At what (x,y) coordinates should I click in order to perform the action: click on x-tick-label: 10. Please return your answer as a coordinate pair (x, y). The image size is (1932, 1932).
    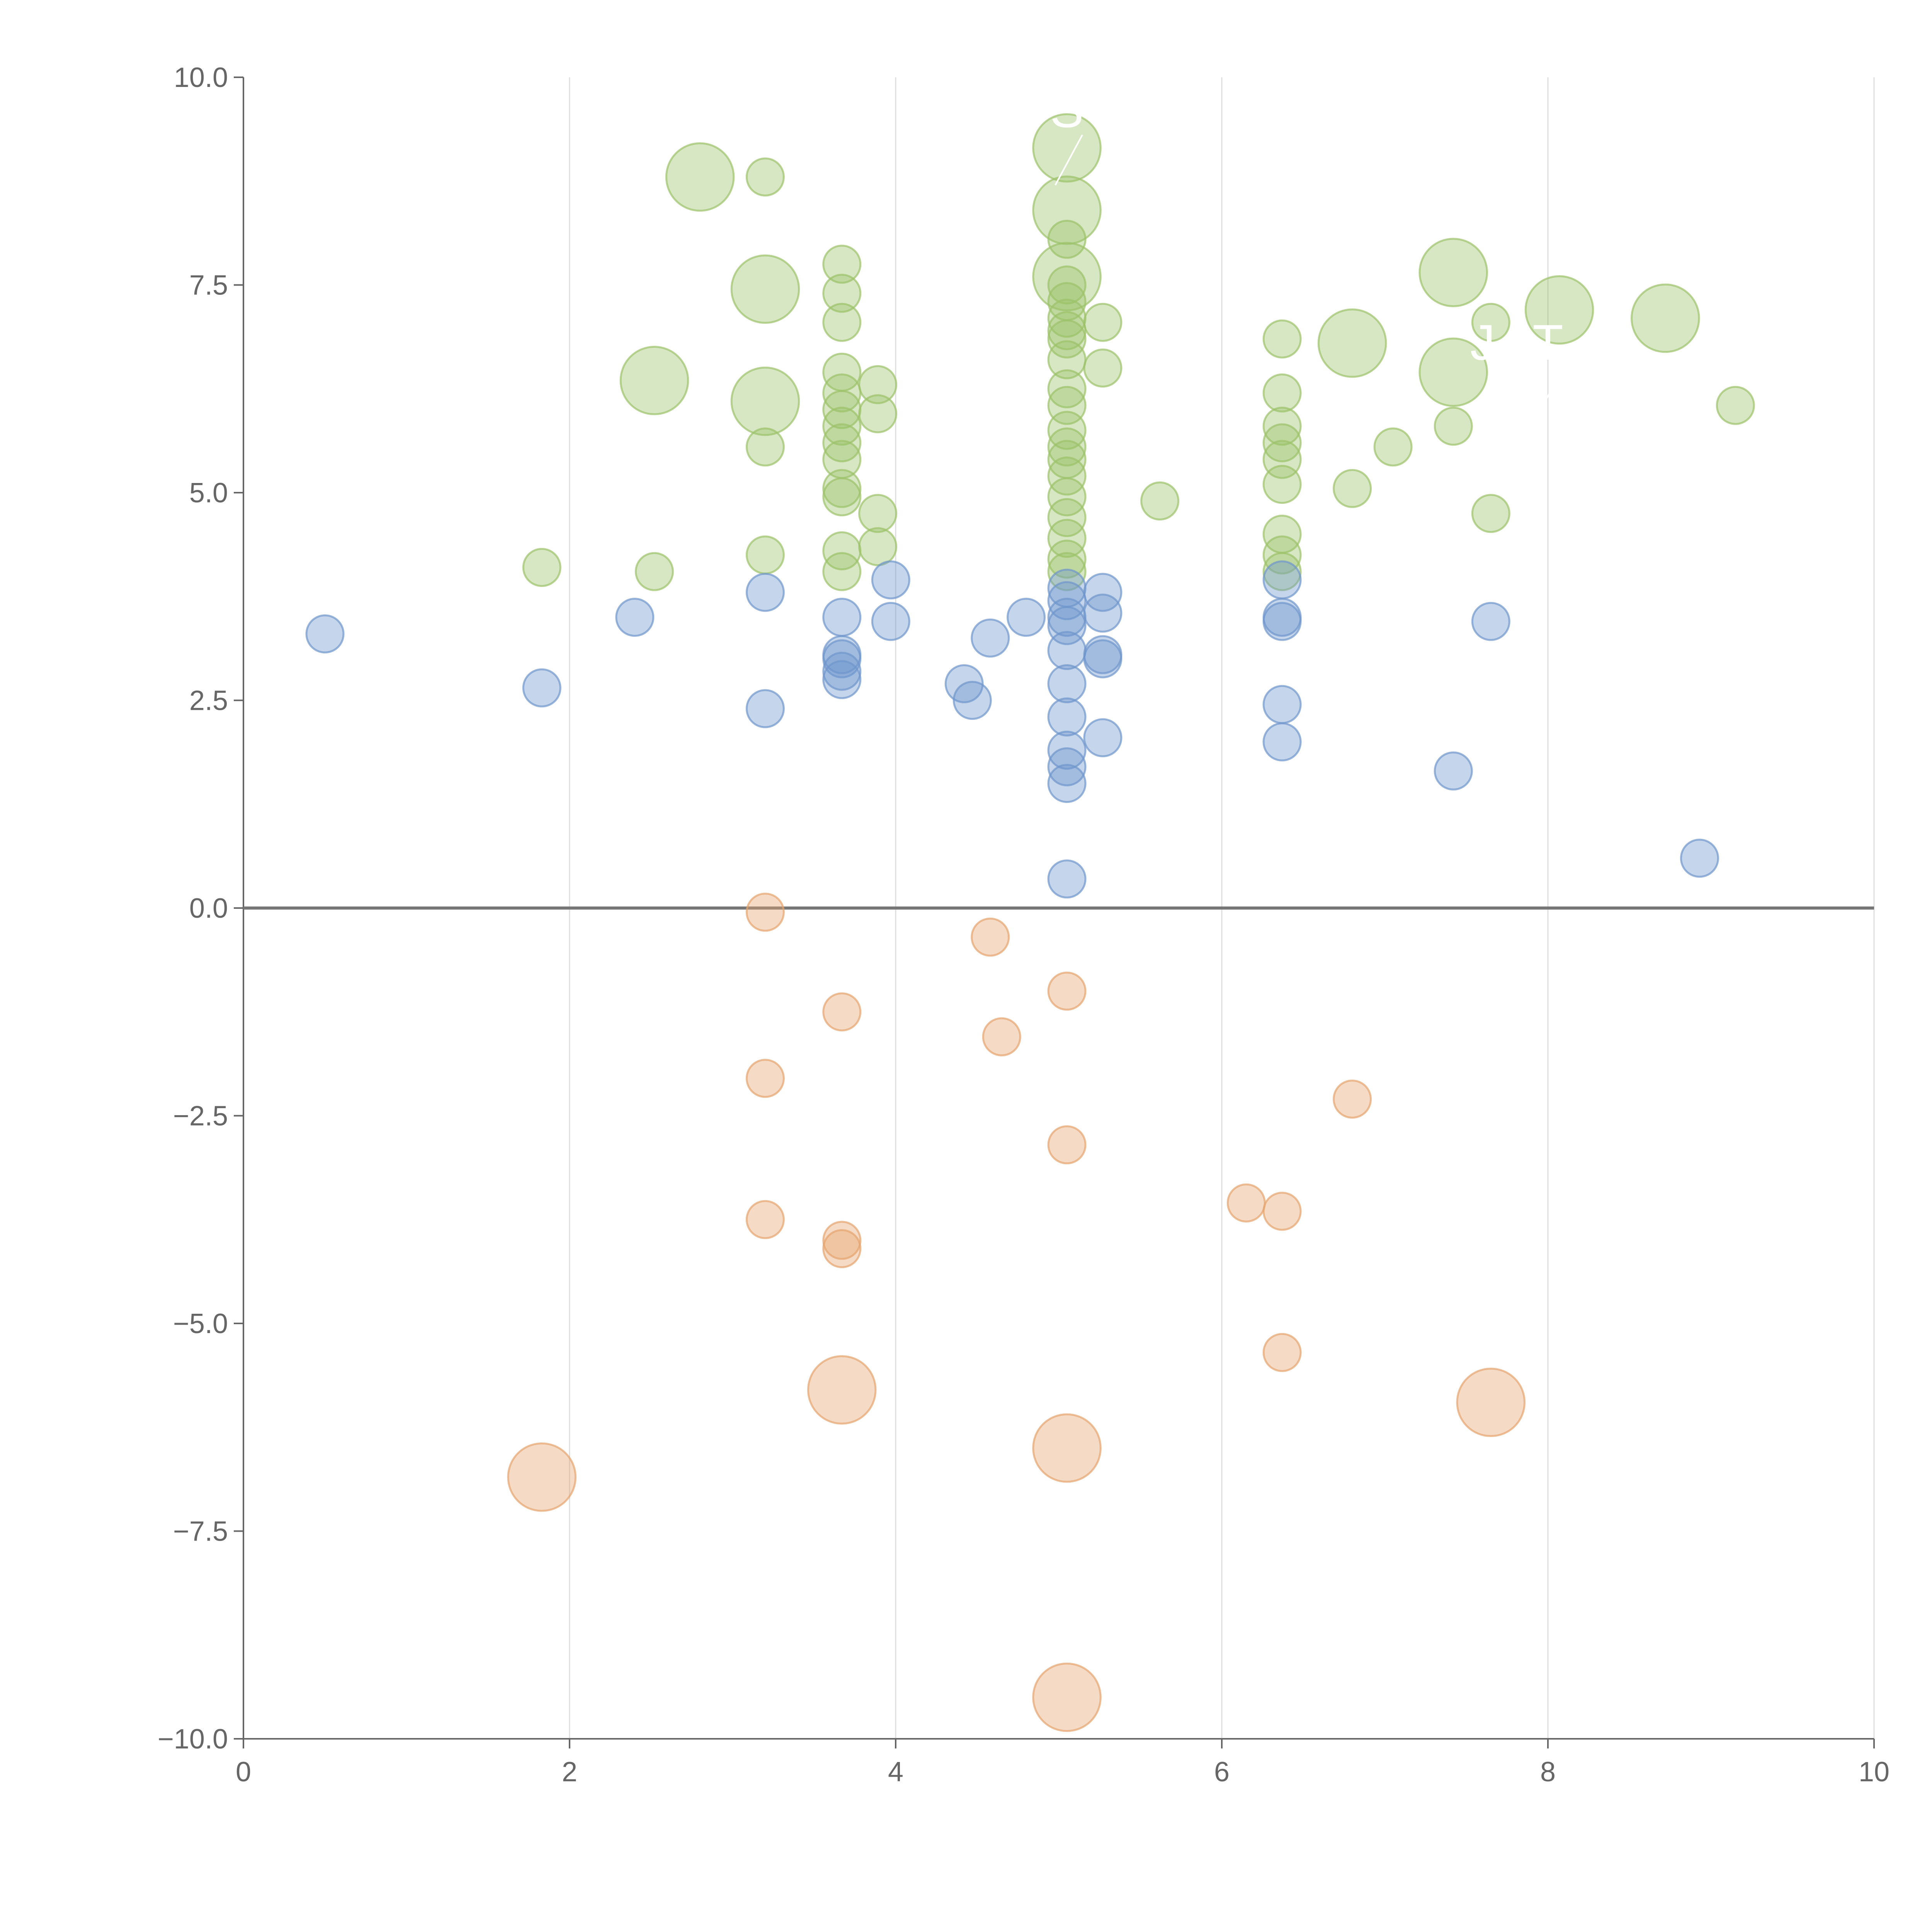
    Looking at the image, I should click on (1874, 1772).